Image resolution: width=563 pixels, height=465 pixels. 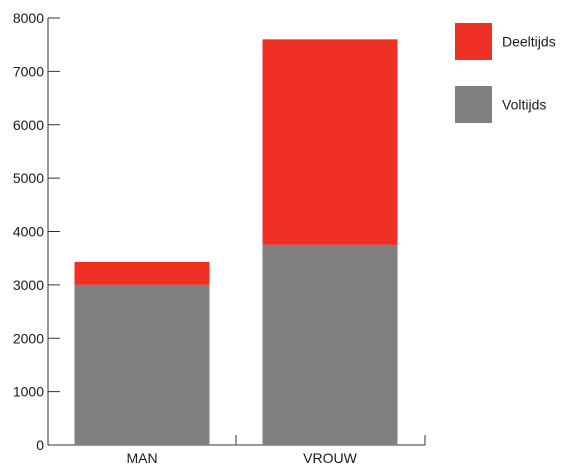 I want to click on y-tick-label: 5000, so click(x=28, y=178).